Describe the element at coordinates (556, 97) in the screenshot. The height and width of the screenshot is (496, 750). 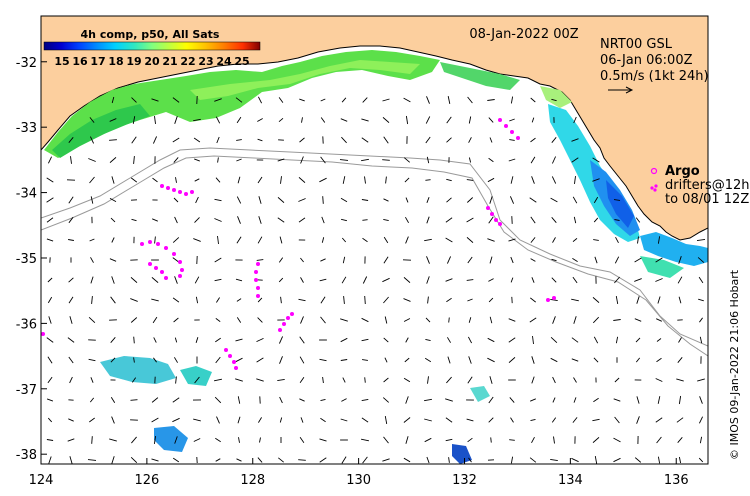
I see `sst-patch-north-east` at that location.